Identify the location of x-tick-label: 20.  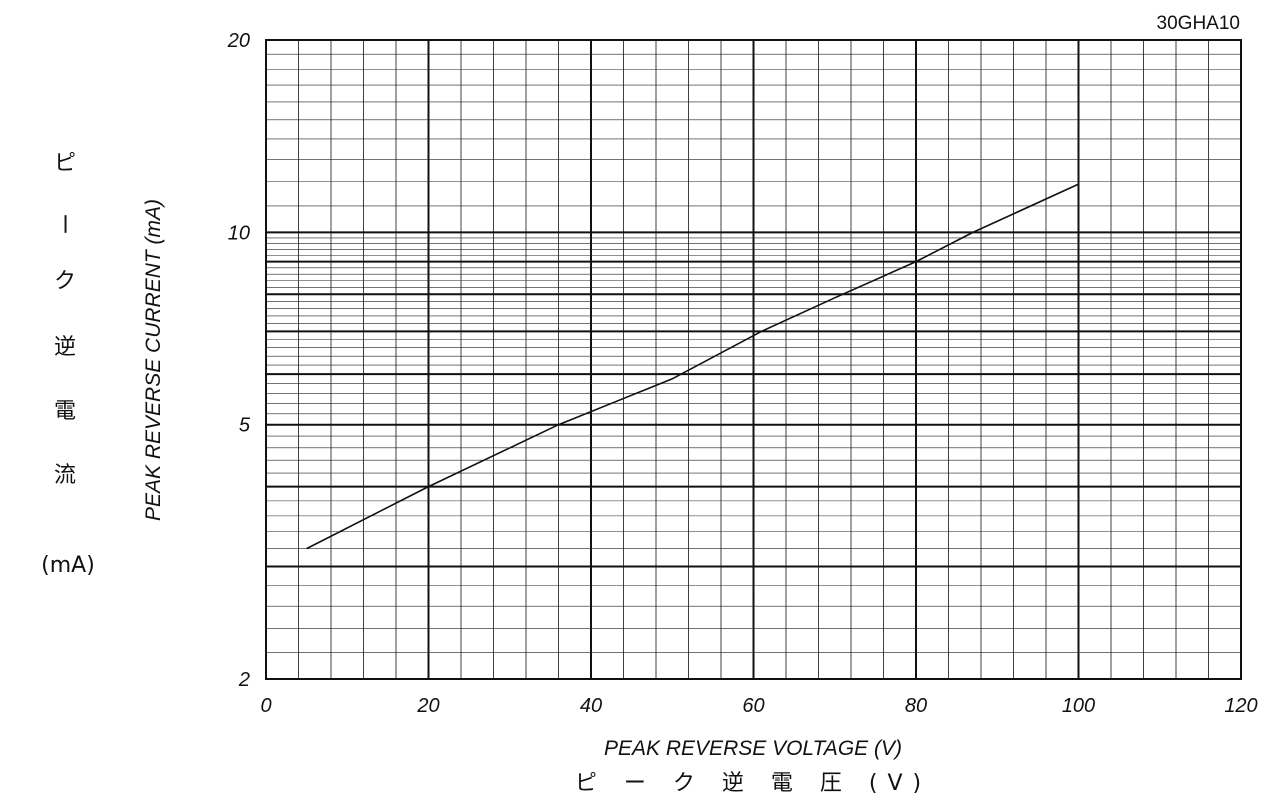
(427, 706).